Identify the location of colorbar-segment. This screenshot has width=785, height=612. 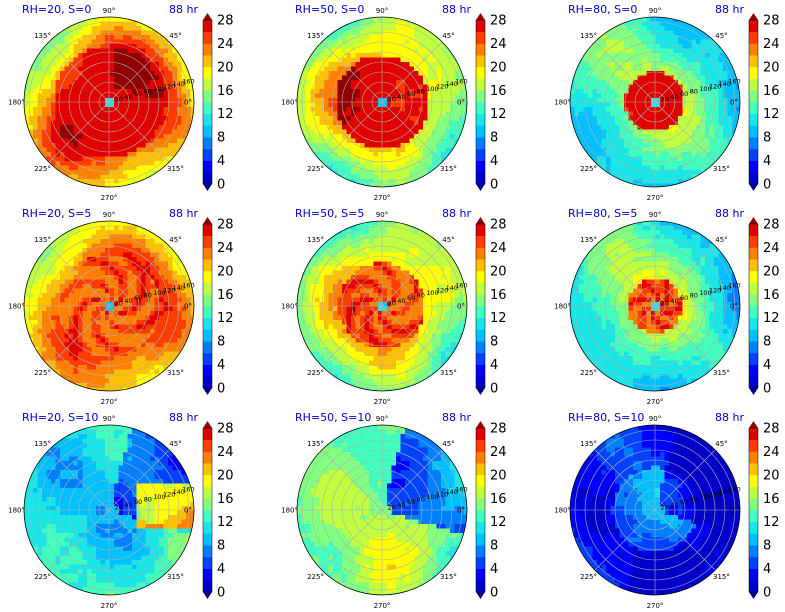
(207, 108).